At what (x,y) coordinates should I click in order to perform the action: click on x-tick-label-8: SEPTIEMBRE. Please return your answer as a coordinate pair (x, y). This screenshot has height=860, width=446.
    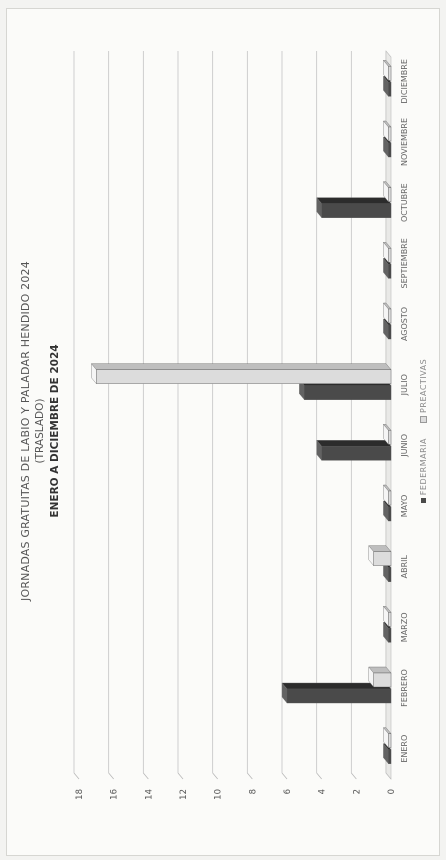
    Looking at the image, I should click on (404, 263).